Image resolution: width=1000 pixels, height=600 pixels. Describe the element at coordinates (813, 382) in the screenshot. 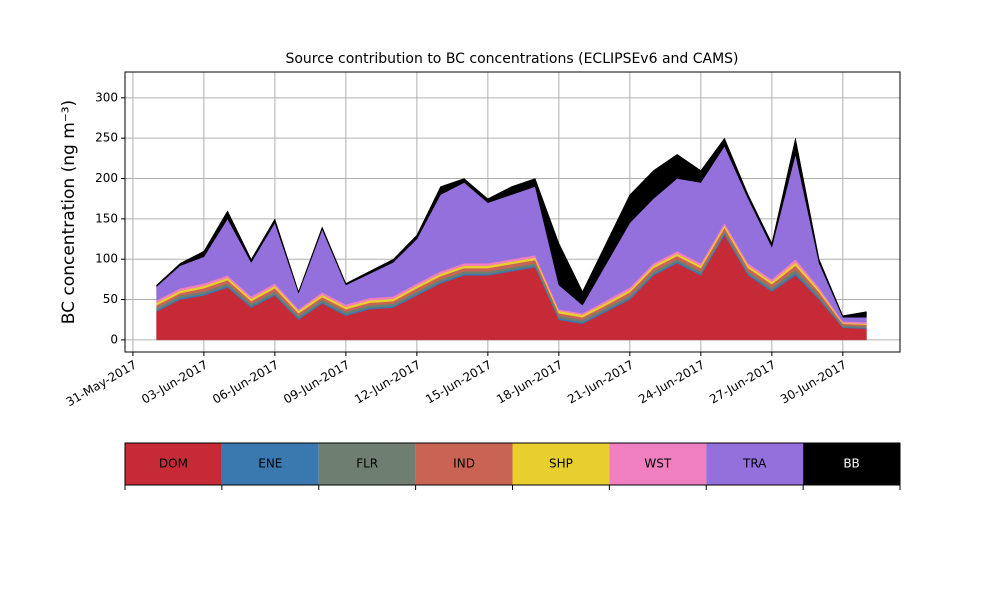

I see `x-tick-label: 30-Jun-2017` at that location.